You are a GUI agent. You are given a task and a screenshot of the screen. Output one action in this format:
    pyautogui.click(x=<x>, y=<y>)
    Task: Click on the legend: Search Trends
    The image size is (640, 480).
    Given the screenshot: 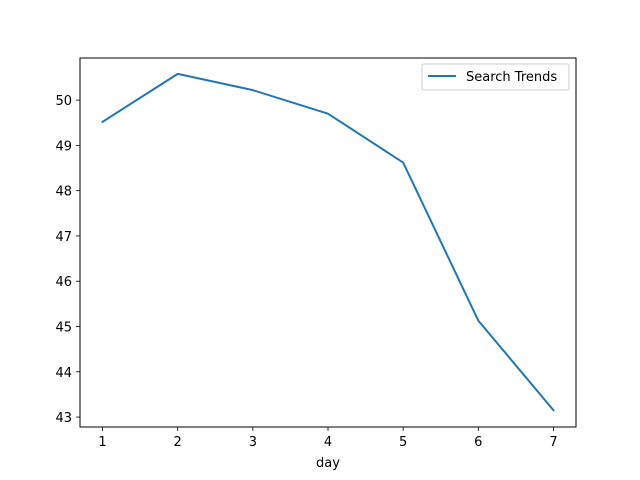 What is the action you would take?
    pyautogui.click(x=495, y=77)
    